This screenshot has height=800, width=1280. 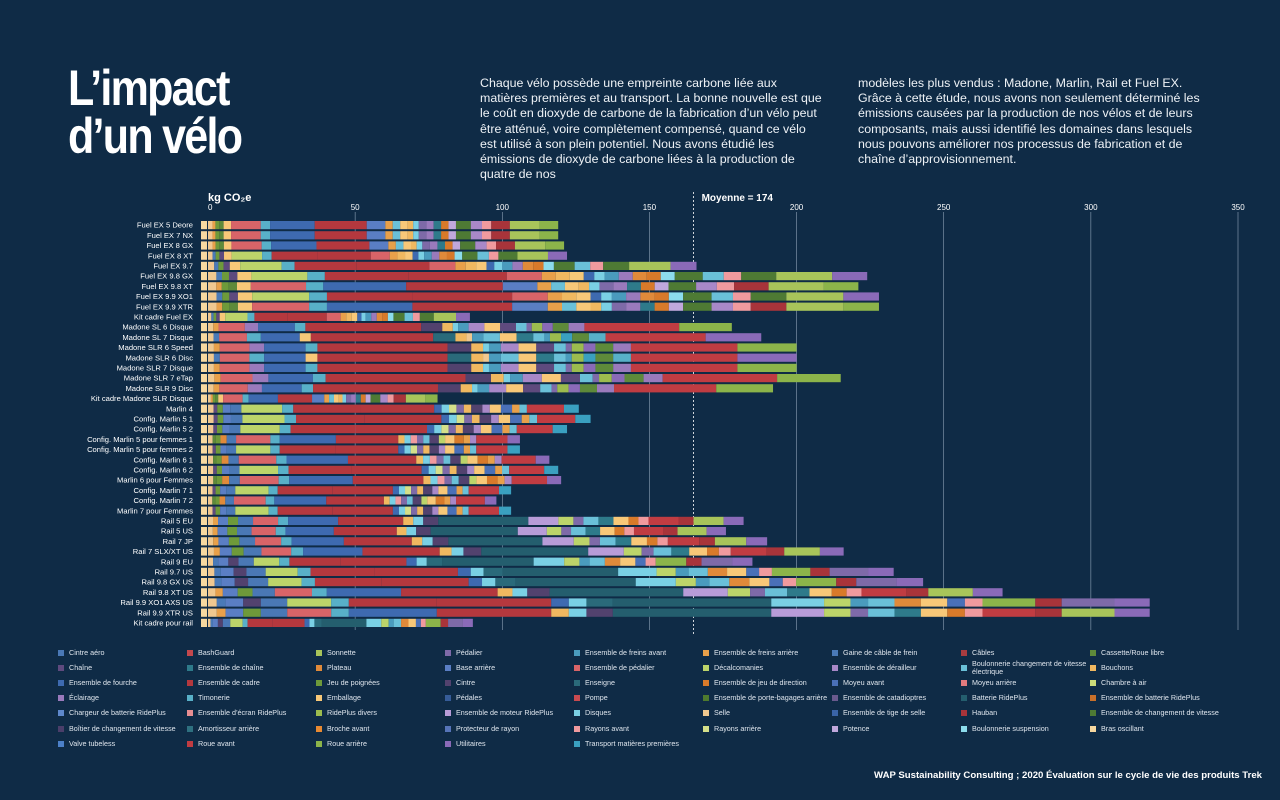 I want to click on category-label: Rail 9.9 XO1 AXS US, so click(x=156, y=602).